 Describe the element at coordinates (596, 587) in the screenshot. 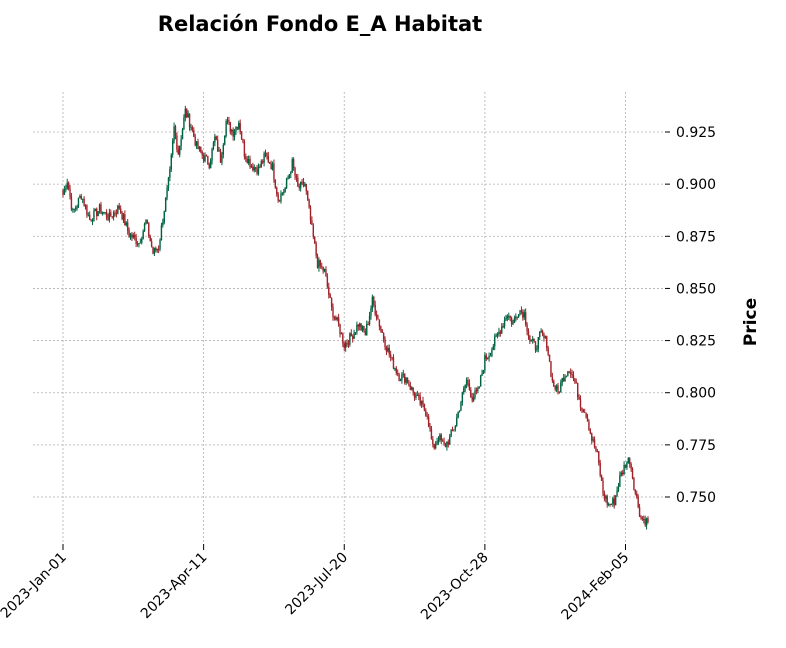

I see `x-tick-label: 2024-Feb-05` at that location.